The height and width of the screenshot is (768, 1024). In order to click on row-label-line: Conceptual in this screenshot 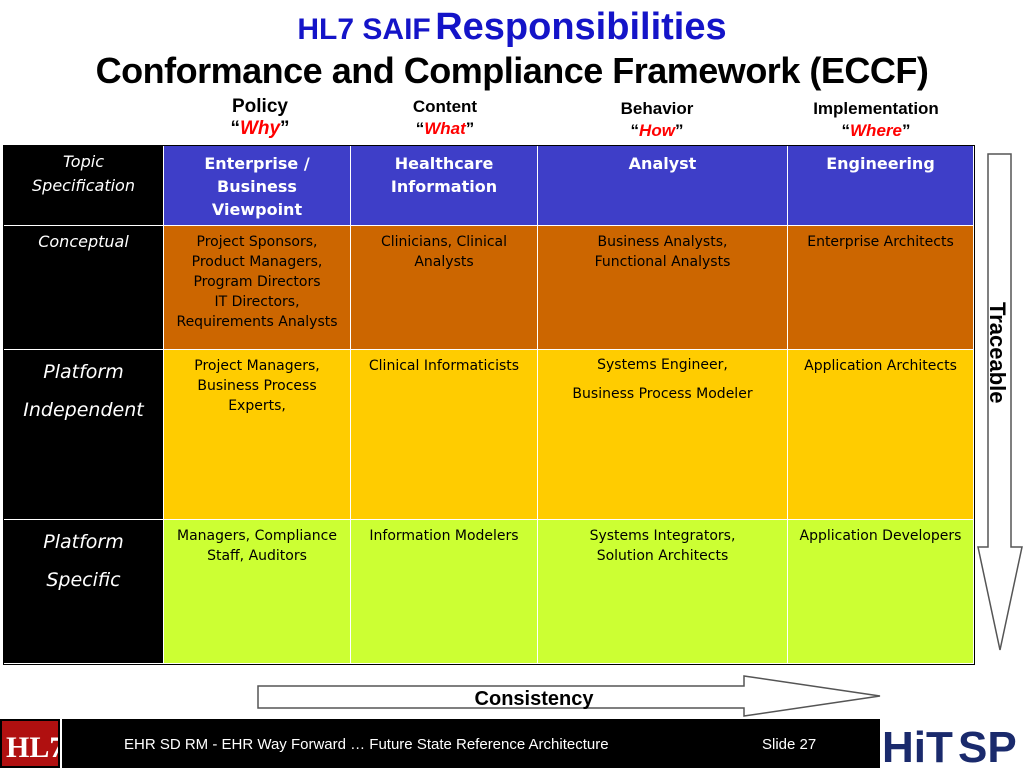, I will do `click(83, 241)`.